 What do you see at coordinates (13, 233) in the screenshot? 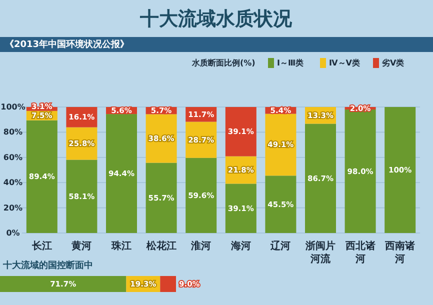
I see `y-tick-label: 0%` at bounding box center [13, 233].